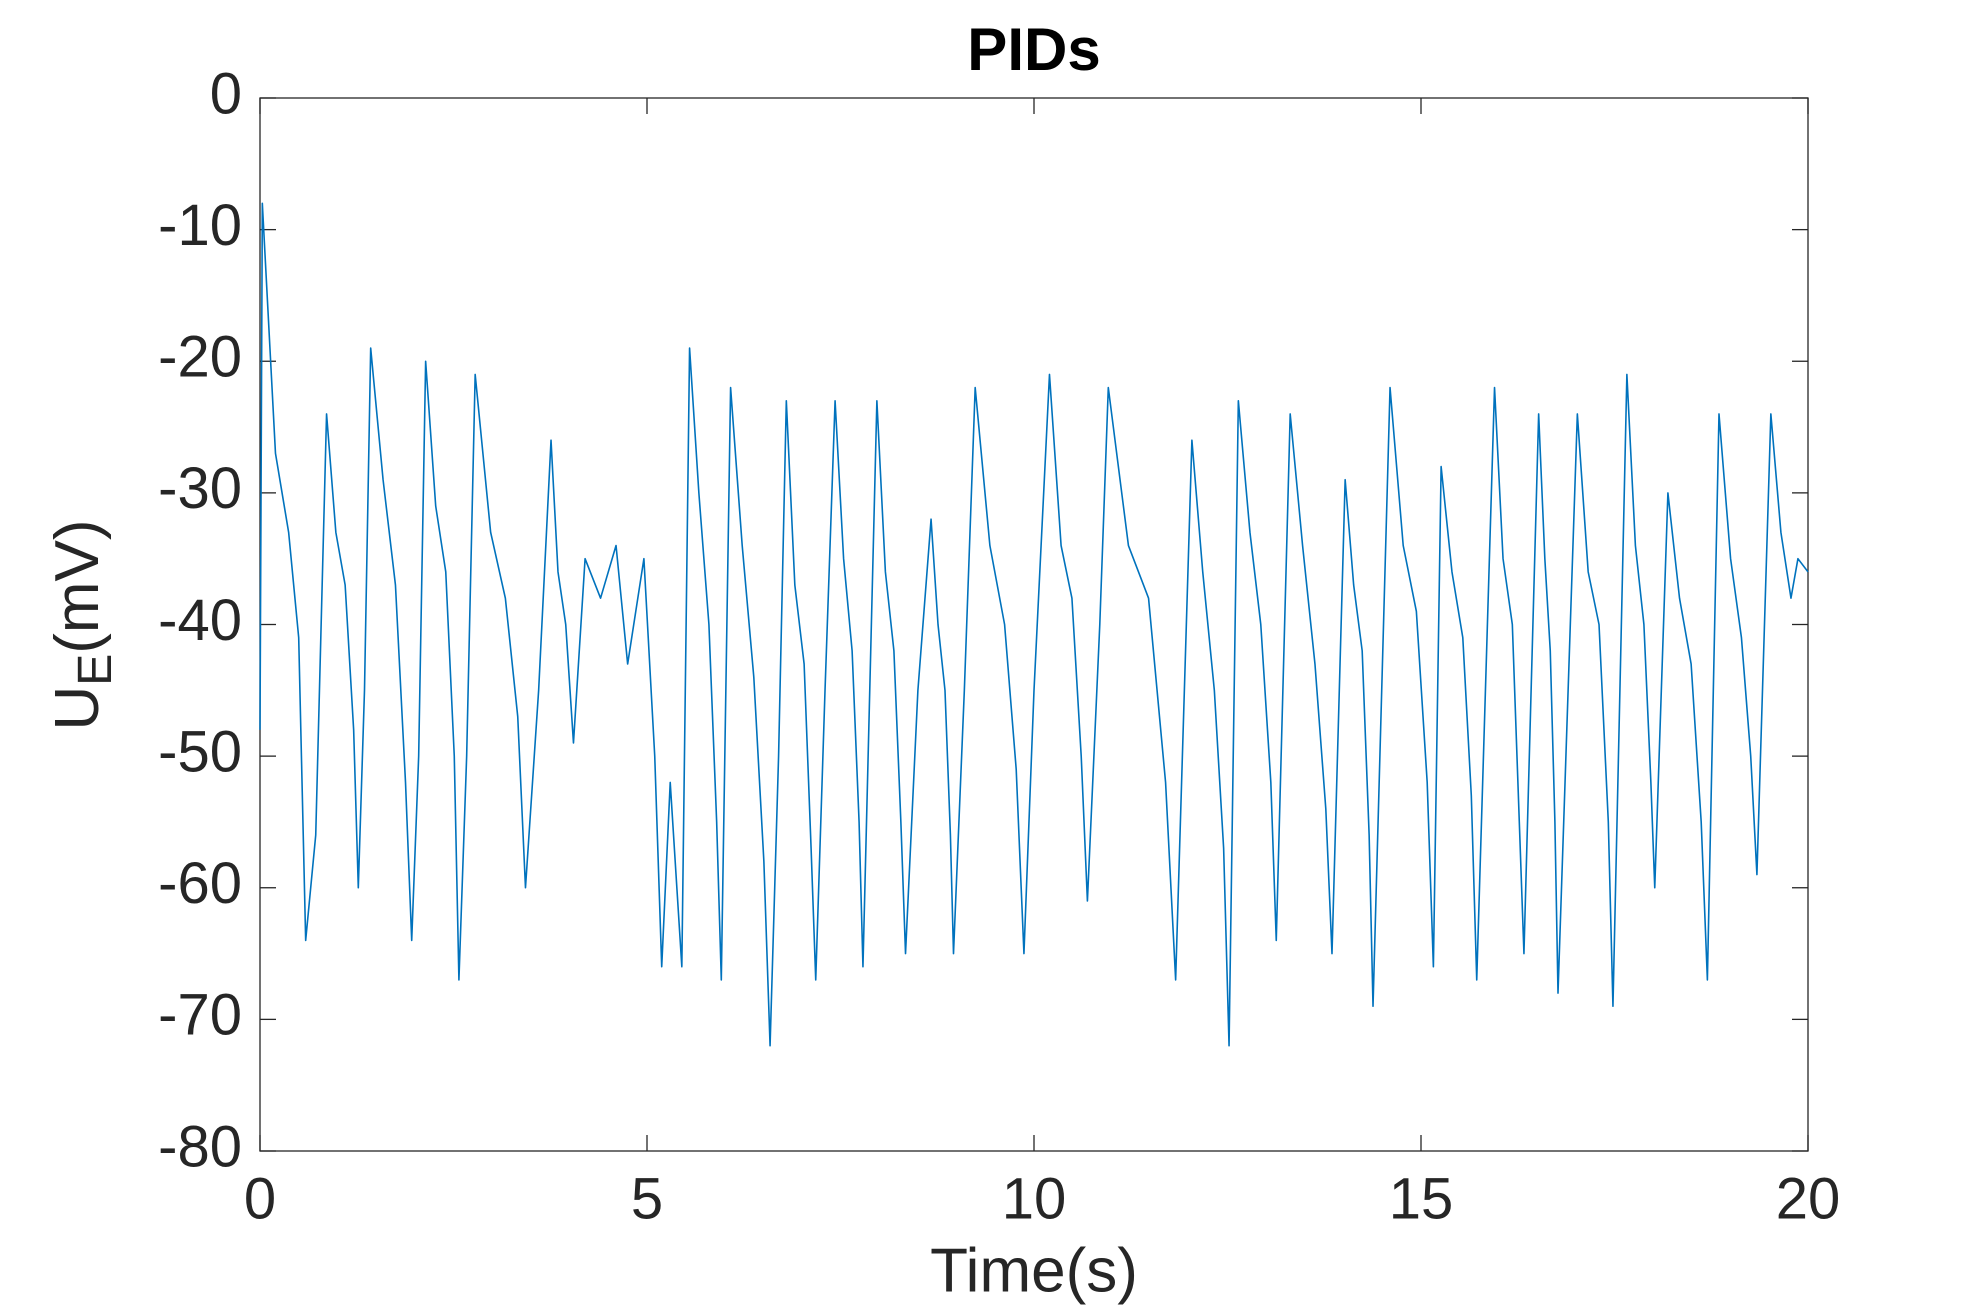 The image size is (1976, 1306). Describe the element at coordinates (1034, 1270) in the screenshot. I see `x-axis-label: Time(s)` at that location.